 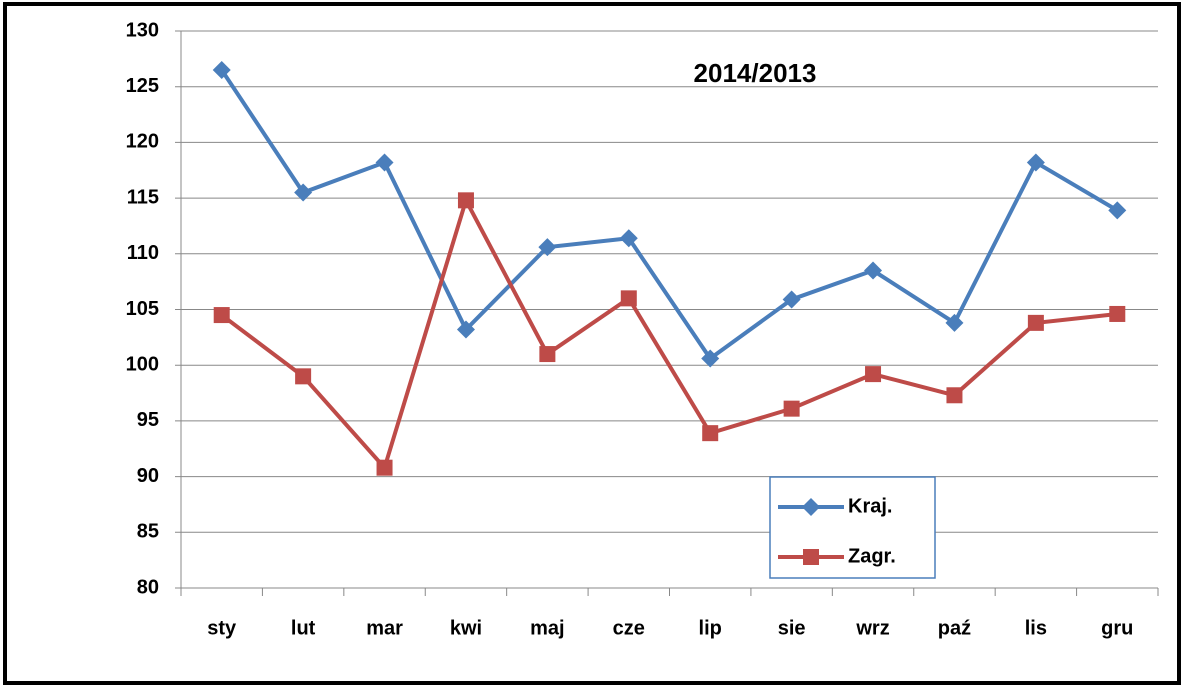 What do you see at coordinates (710, 628) in the screenshot?
I see `x-tick-label: lip` at bounding box center [710, 628].